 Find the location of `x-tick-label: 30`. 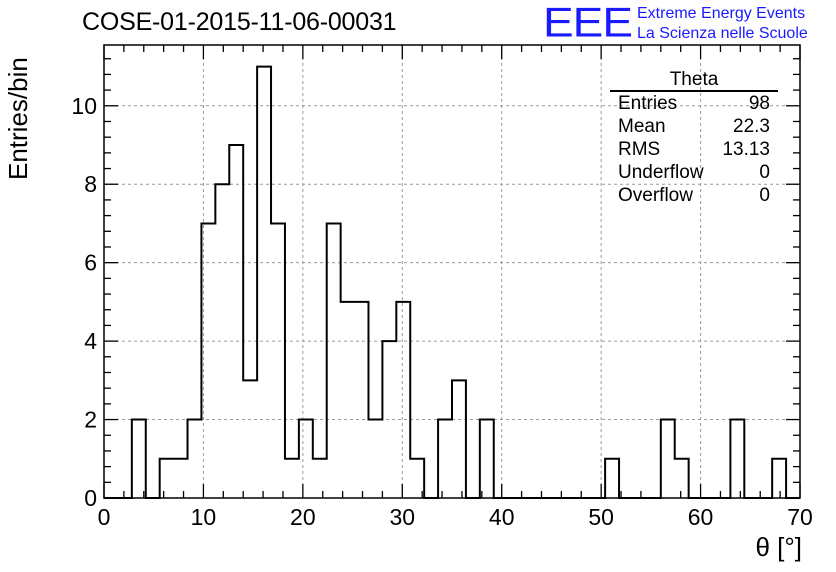

x-tick-label: 30 is located at coordinates (402, 517).